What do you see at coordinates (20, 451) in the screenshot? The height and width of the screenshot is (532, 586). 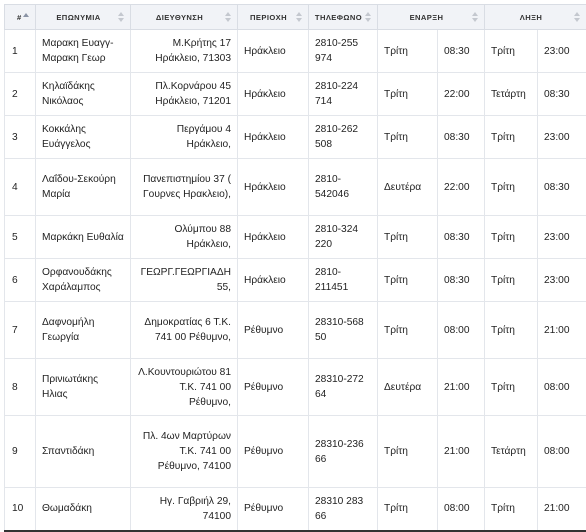 I see `cell-number: 9` at bounding box center [20, 451].